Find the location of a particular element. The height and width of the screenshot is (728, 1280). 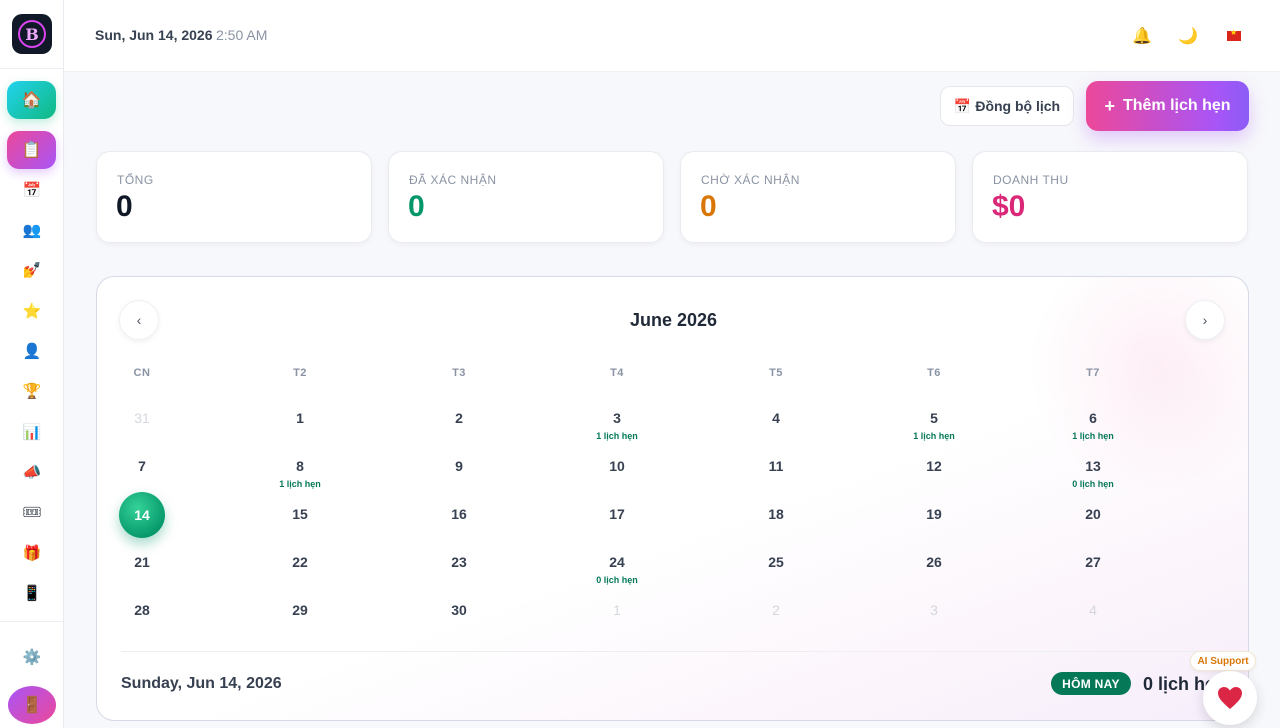

day-number: 18 is located at coordinates (776, 514).